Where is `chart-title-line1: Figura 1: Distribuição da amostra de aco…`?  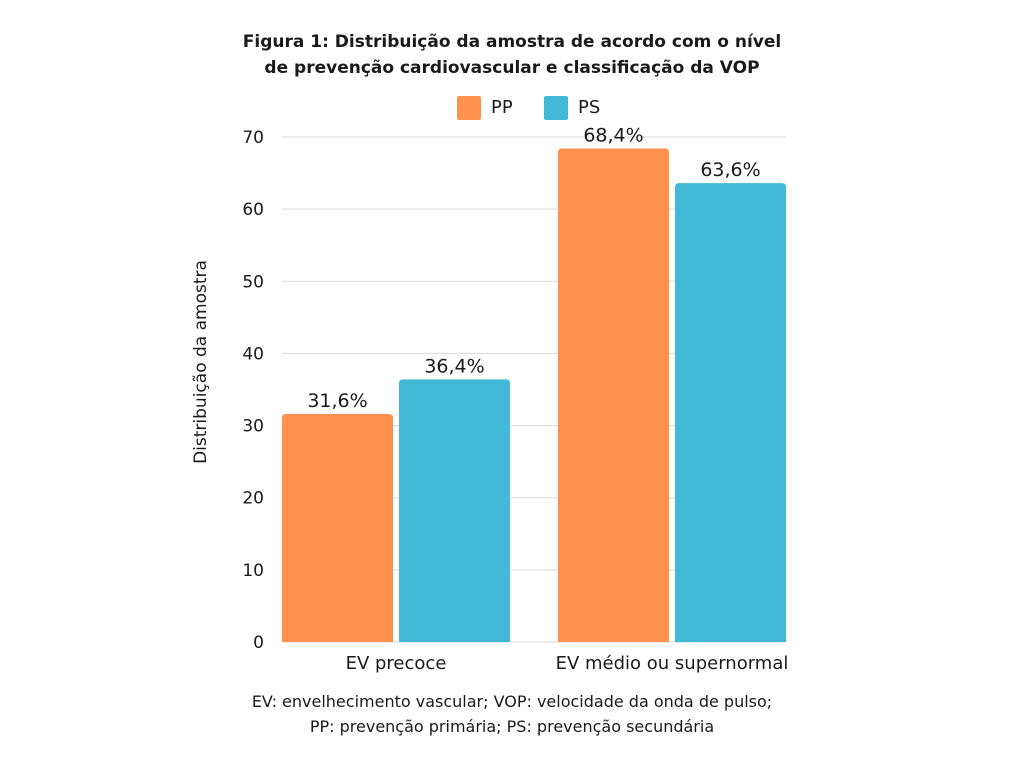
chart-title-line1: Figura 1: Distribuição da amostra de aco… is located at coordinates (512, 42).